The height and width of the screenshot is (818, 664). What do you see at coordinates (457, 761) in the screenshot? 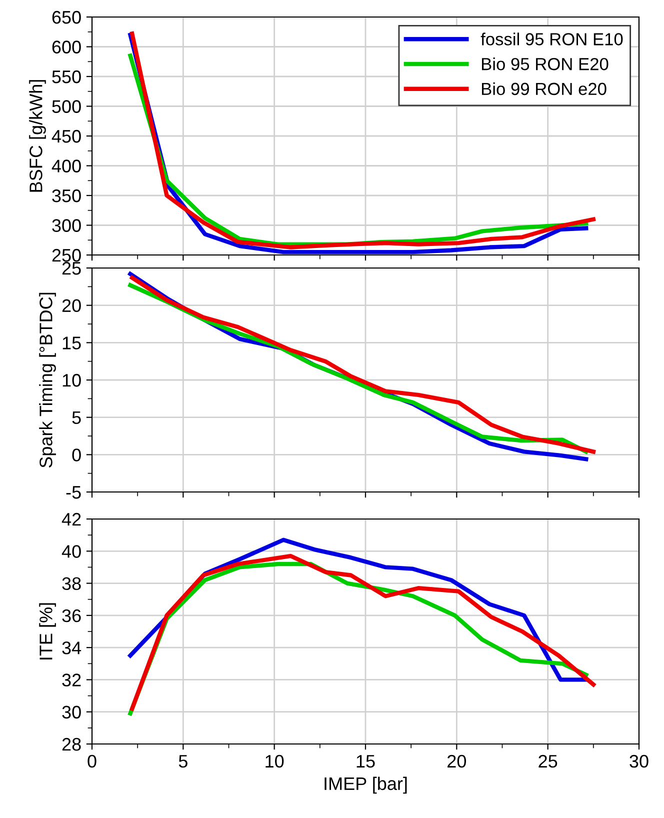
I see `x-tick-label: 20` at bounding box center [457, 761].